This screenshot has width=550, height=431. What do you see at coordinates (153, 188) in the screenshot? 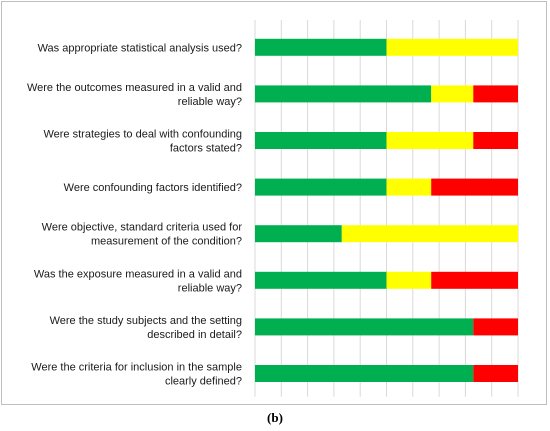
I see `category-label: Were confounding factors identified?` at bounding box center [153, 188].